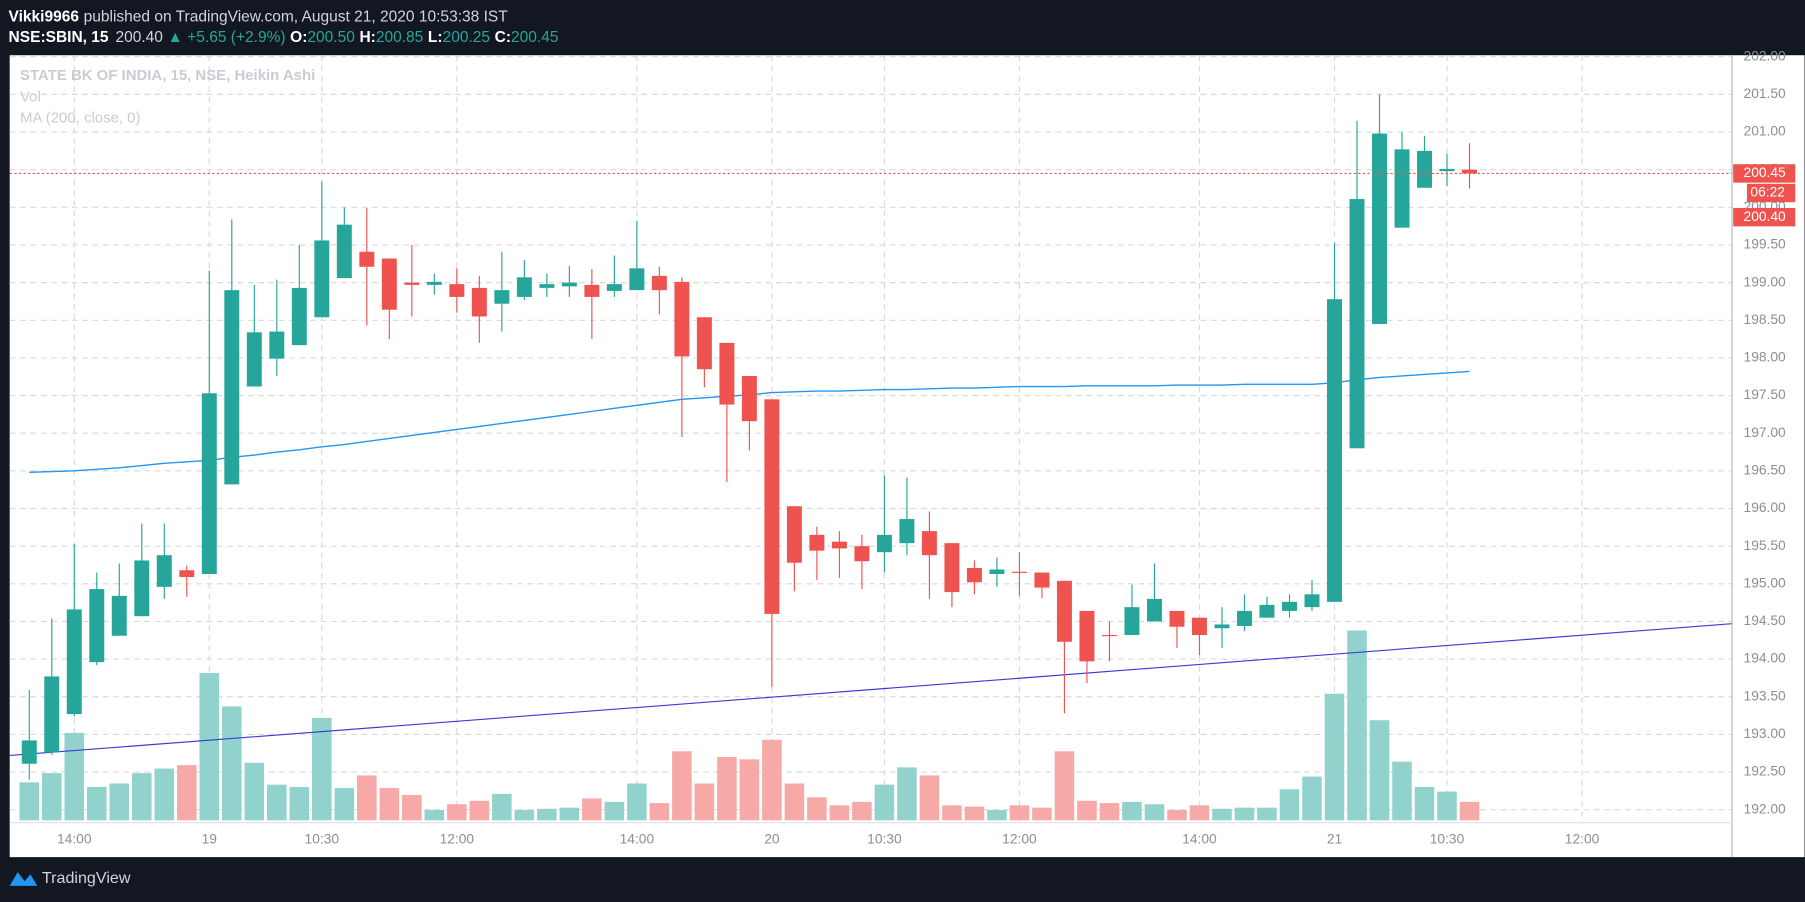 The image size is (1805, 902). Describe the element at coordinates (1765, 582) in the screenshot. I see `y-tick-label: 195.00` at that location.